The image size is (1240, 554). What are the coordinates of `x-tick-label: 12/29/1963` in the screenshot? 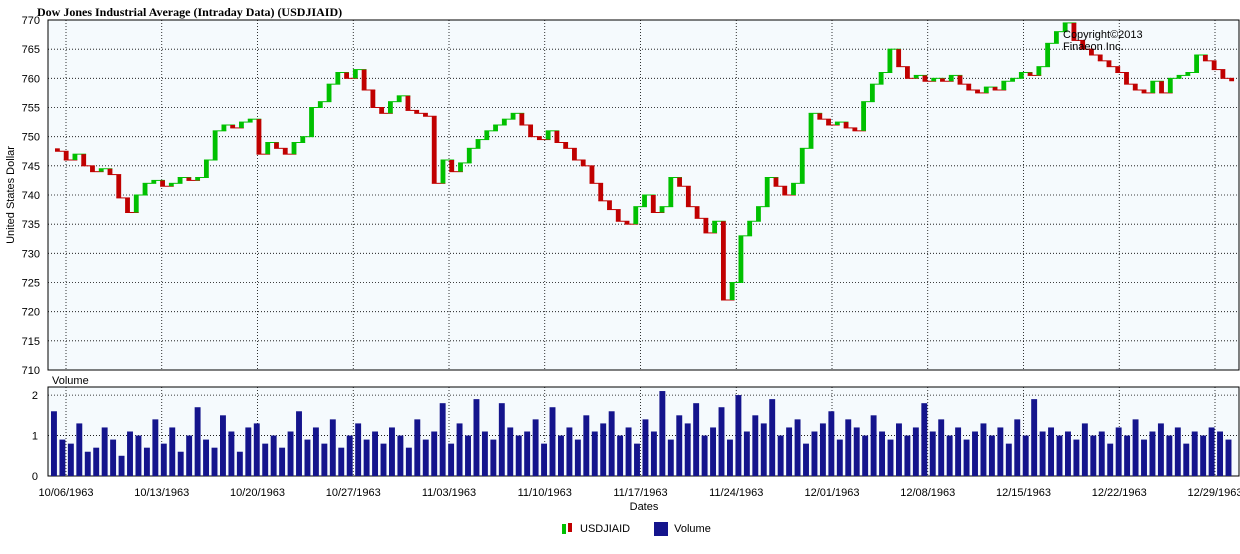 It's located at (1213, 493).